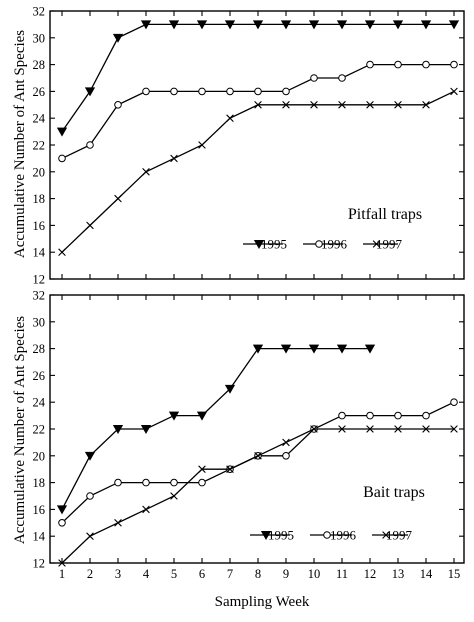  I want to click on y-tick-label: 18, so click(39, 483).